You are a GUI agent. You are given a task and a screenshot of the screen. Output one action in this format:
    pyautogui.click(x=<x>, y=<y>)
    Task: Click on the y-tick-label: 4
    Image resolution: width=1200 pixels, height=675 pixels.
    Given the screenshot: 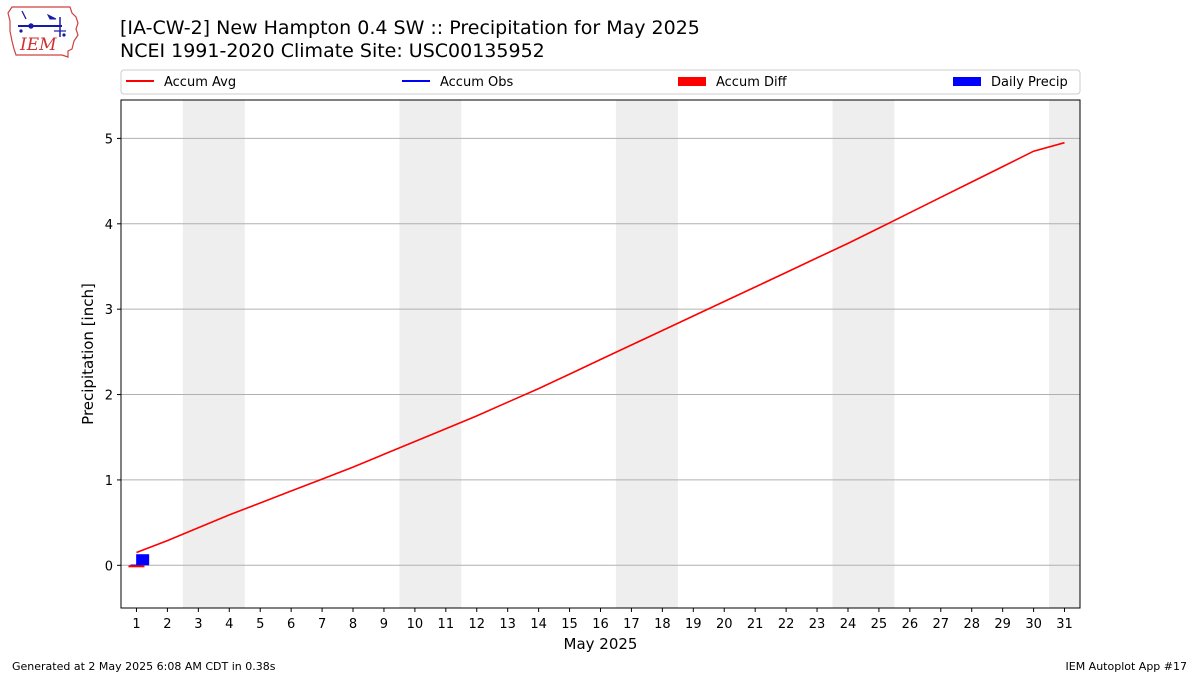 What is the action you would take?
    pyautogui.click(x=109, y=225)
    